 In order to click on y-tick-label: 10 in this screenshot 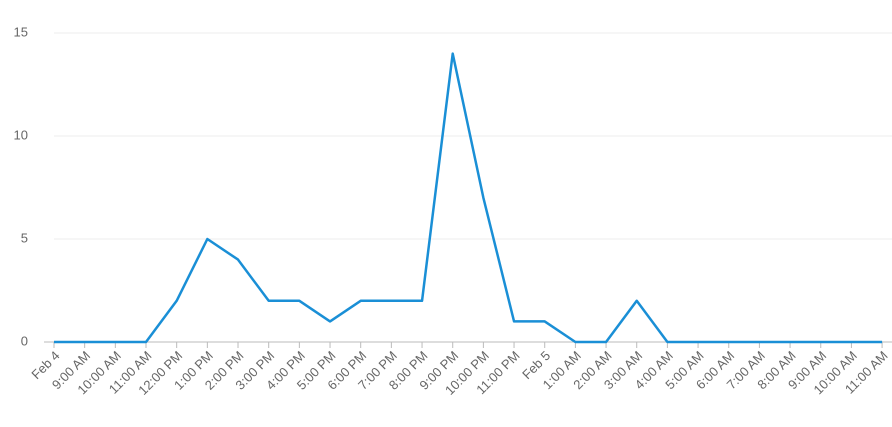, I will do `click(21, 134)`.